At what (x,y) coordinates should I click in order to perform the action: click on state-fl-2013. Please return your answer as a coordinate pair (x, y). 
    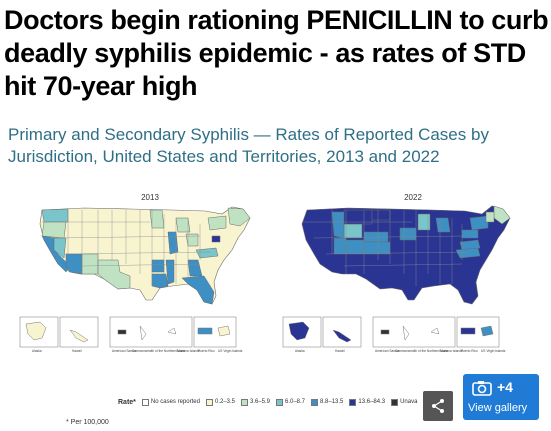
    Looking at the image, I should click on (198, 290).